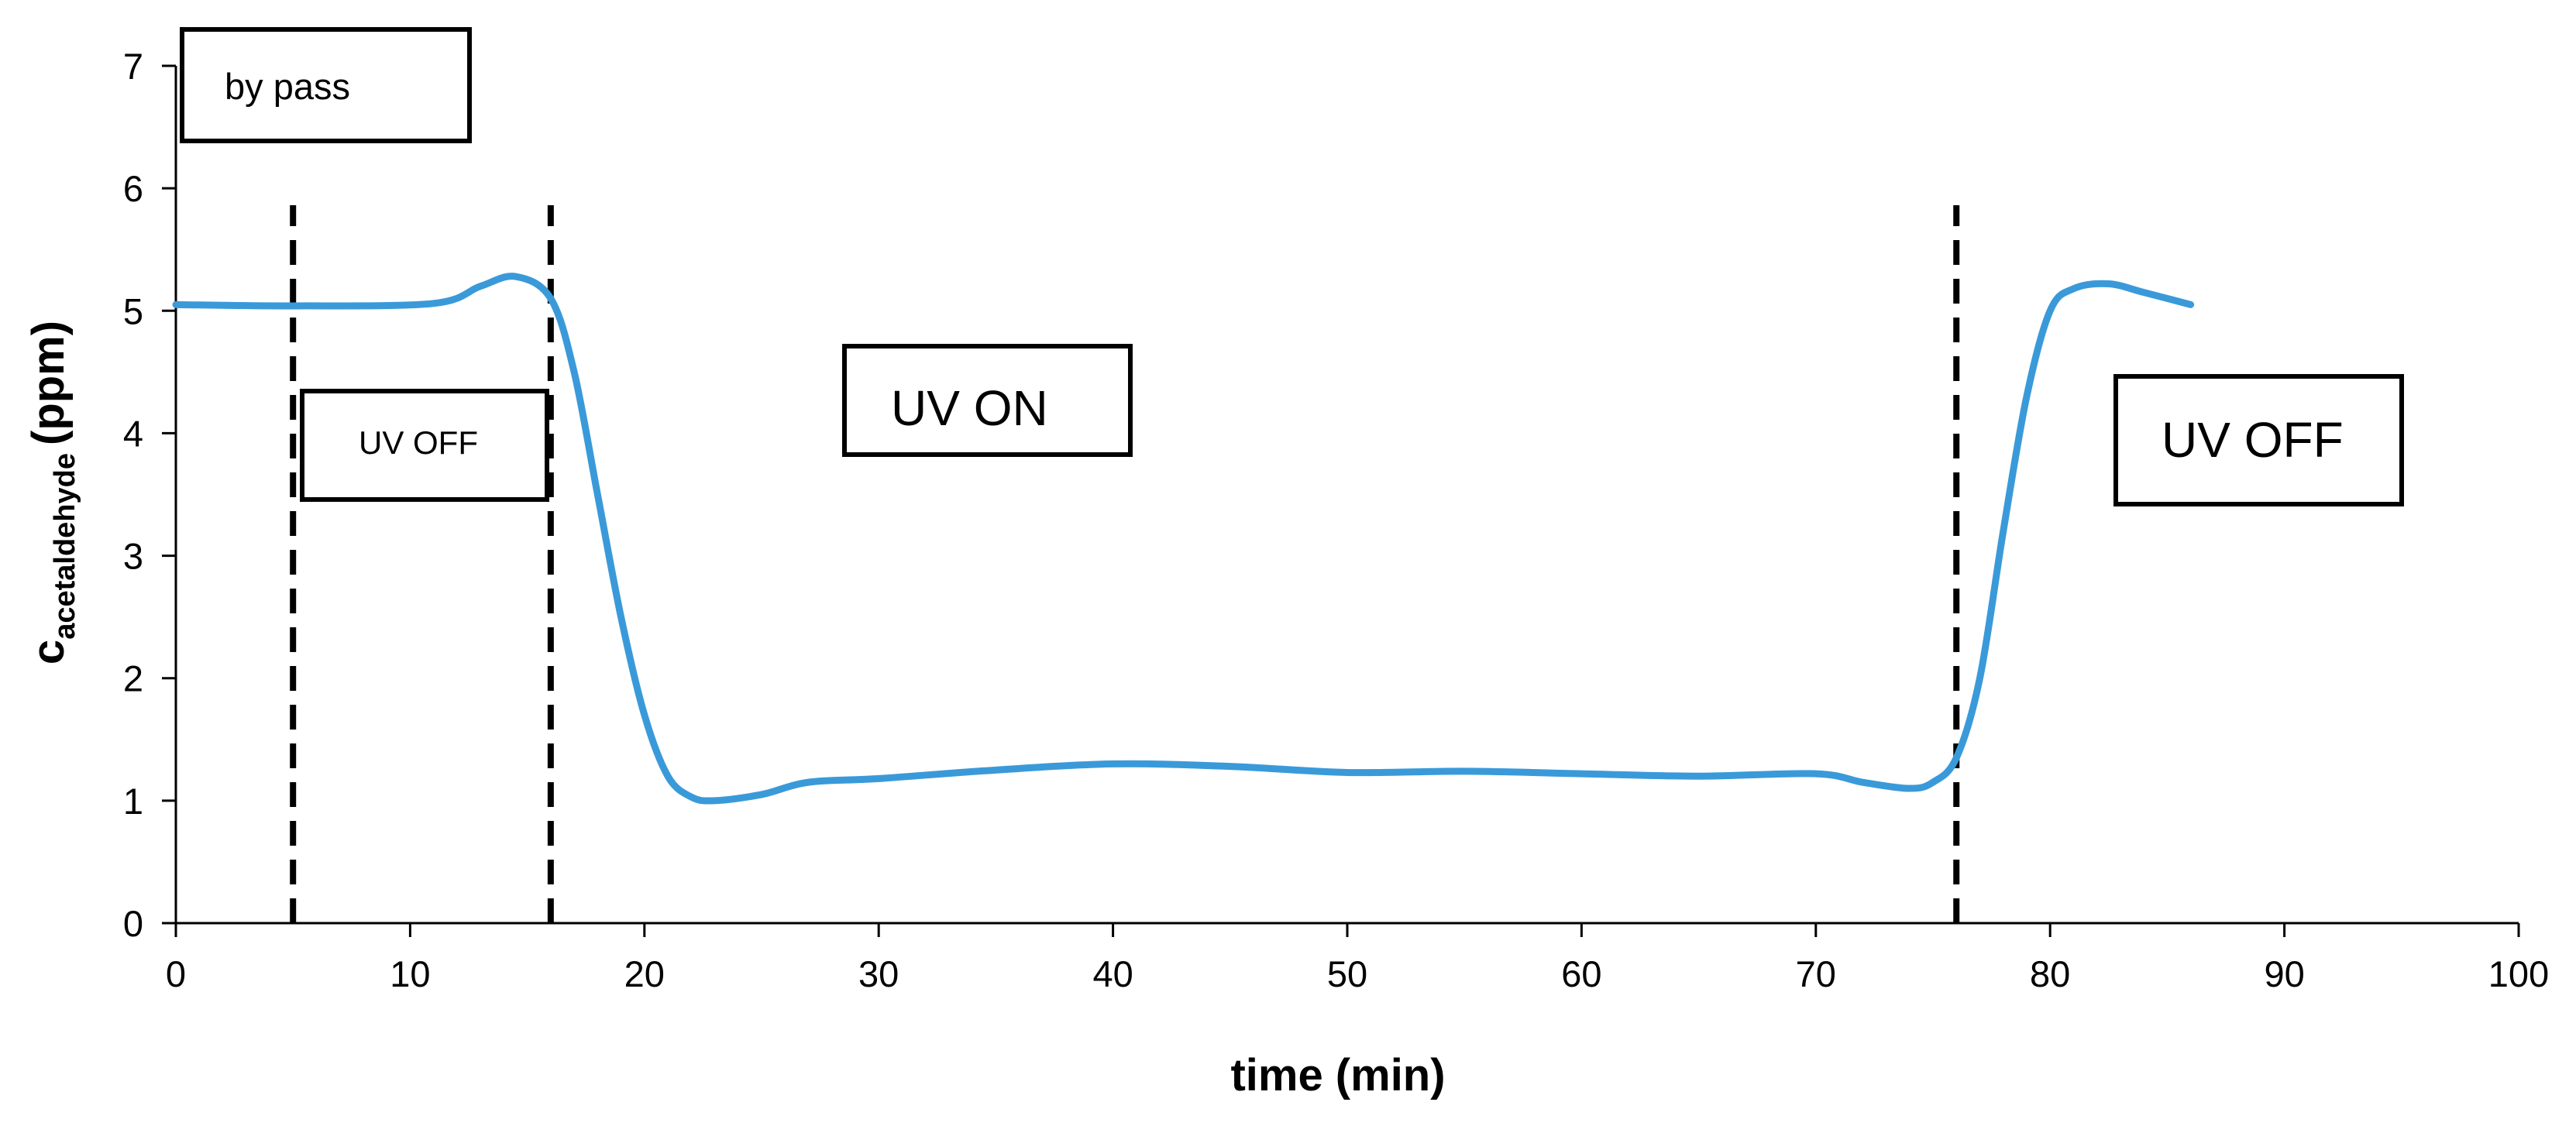 The image size is (2576, 1133). Describe the element at coordinates (48, 383) in the screenshot. I see `y-axis-title-unit: (ppm)` at that location.